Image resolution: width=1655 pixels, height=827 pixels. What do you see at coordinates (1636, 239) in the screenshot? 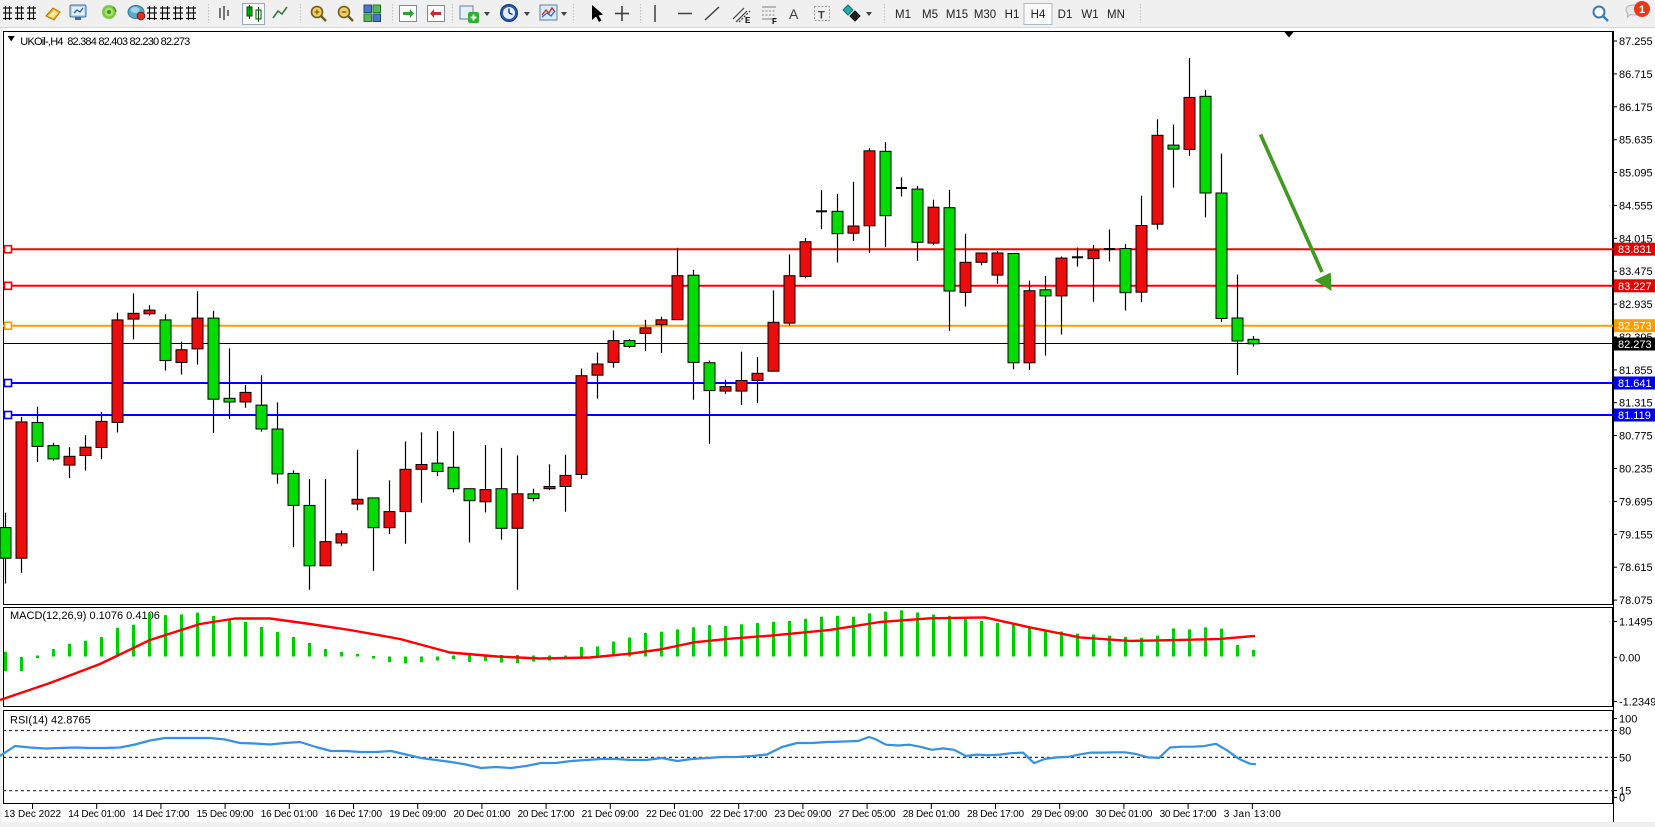
I see `svg-text: 84.015` at bounding box center [1636, 239].